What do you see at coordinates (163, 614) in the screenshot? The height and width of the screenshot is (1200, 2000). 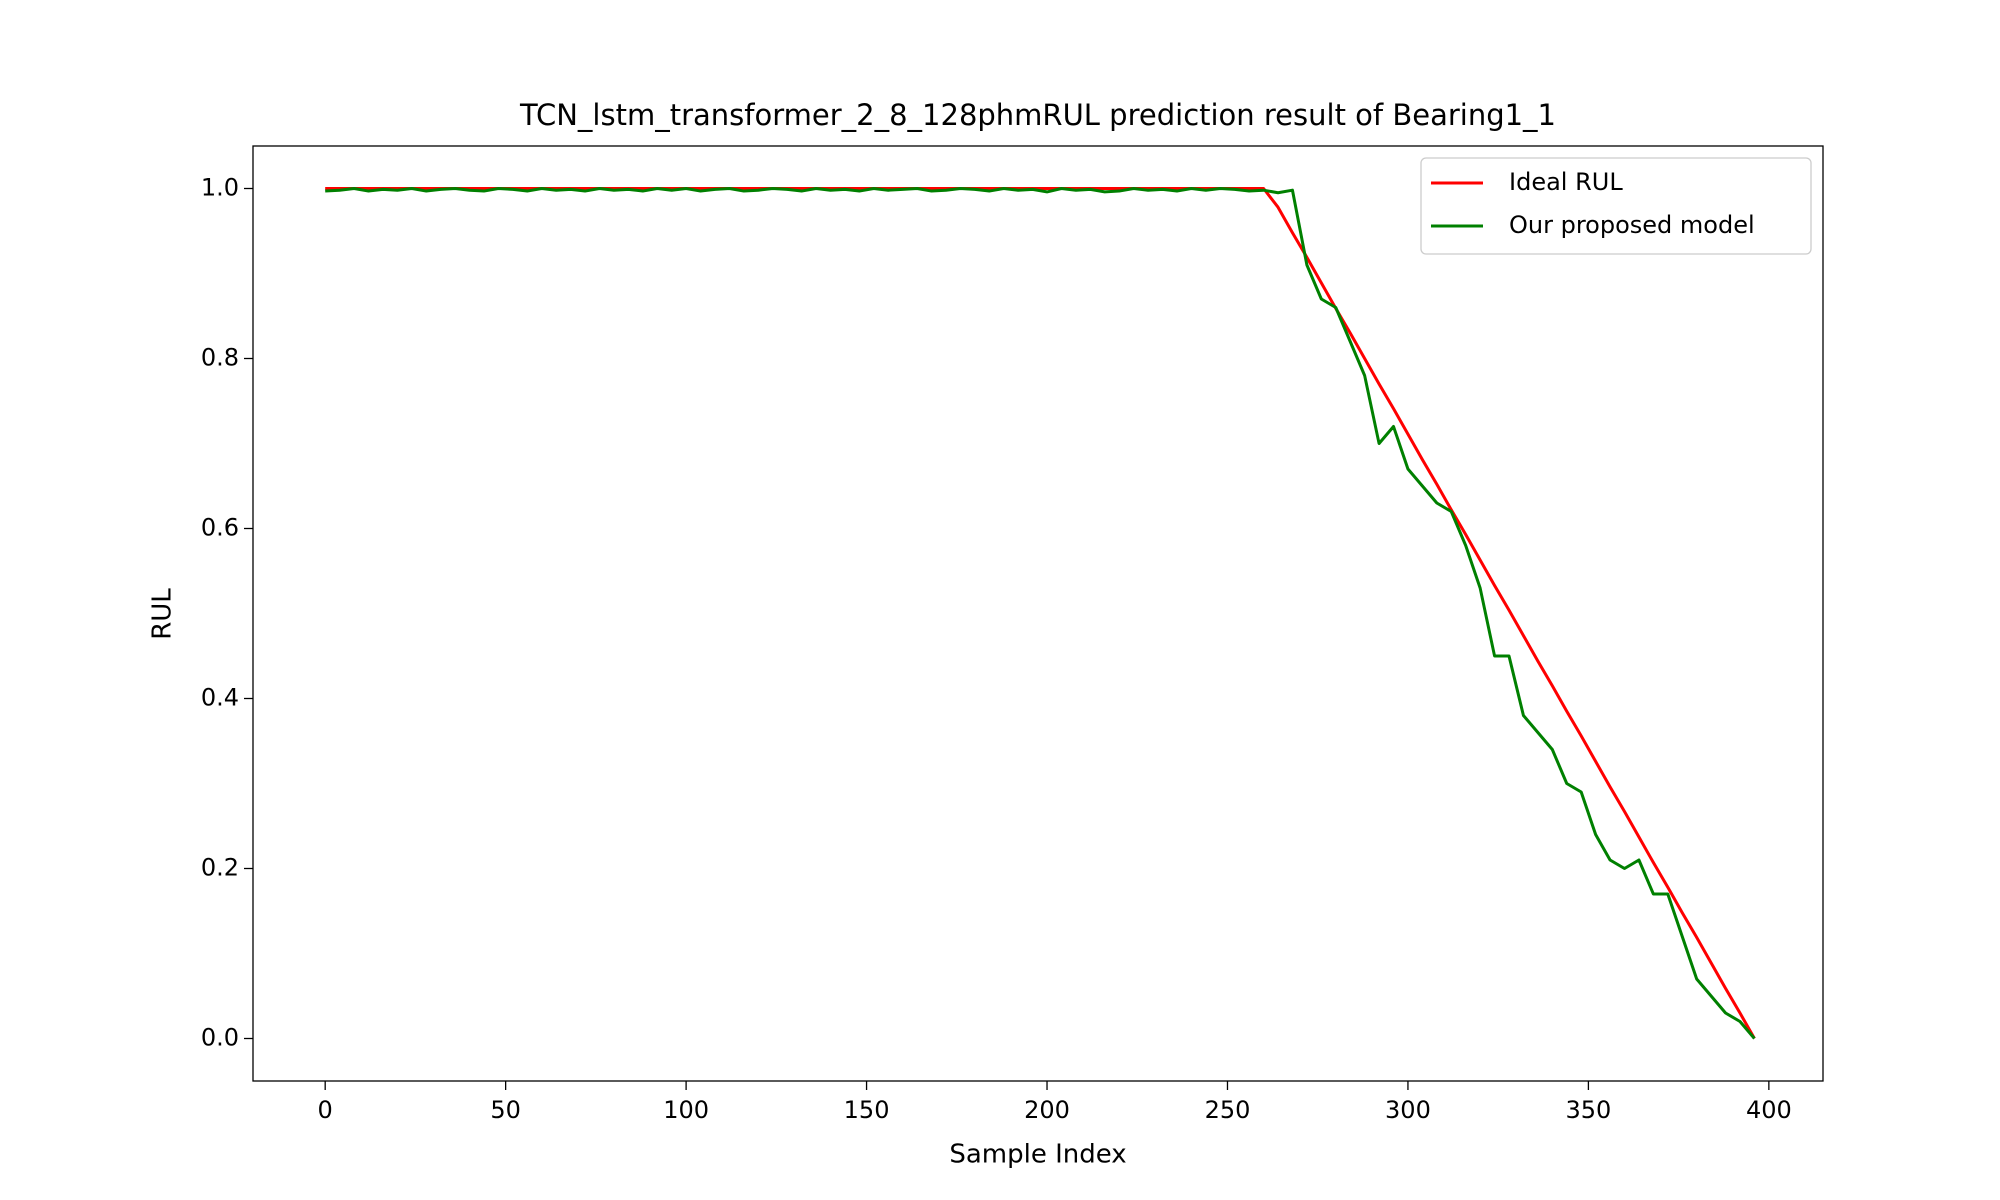 I see `y-axis-label: RUL` at bounding box center [163, 614].